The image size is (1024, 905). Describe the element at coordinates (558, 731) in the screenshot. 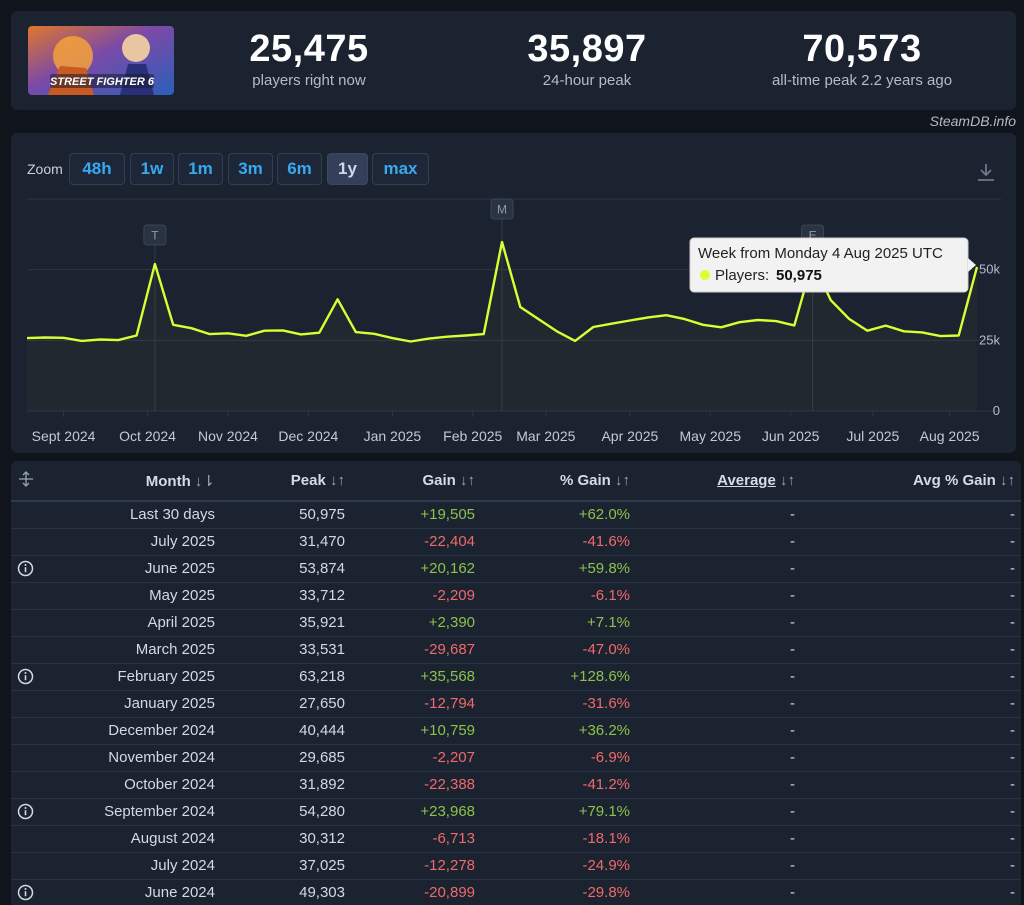

I see `cell-pct-gain: +36.2%` at that location.